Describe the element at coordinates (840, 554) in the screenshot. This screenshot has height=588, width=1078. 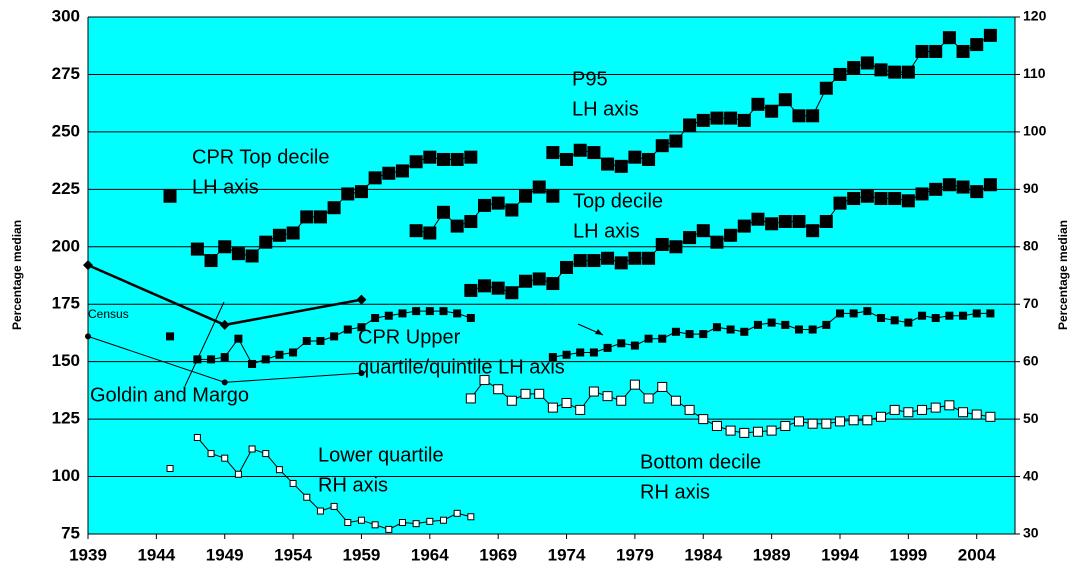
I see `x-tick-label: 1994` at that location.